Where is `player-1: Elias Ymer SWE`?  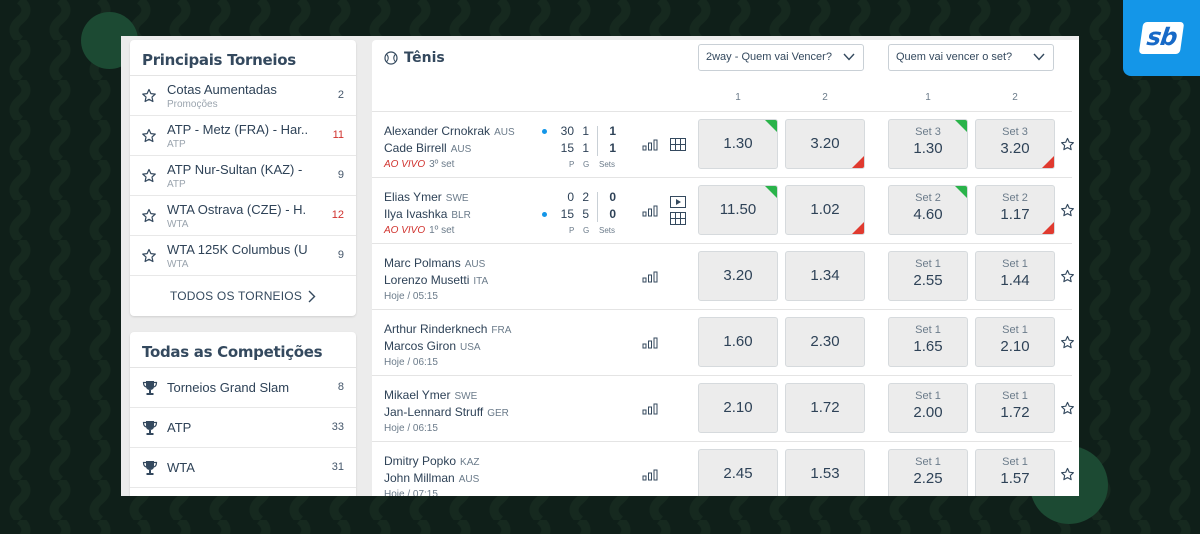
player-1: Elias Ymer SWE is located at coordinates (426, 197).